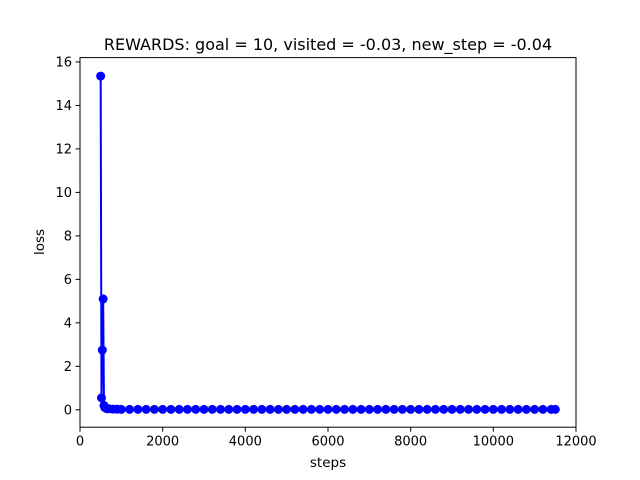  Describe the element at coordinates (80, 442) in the screenshot. I see `x-tick-label: 0` at that location.